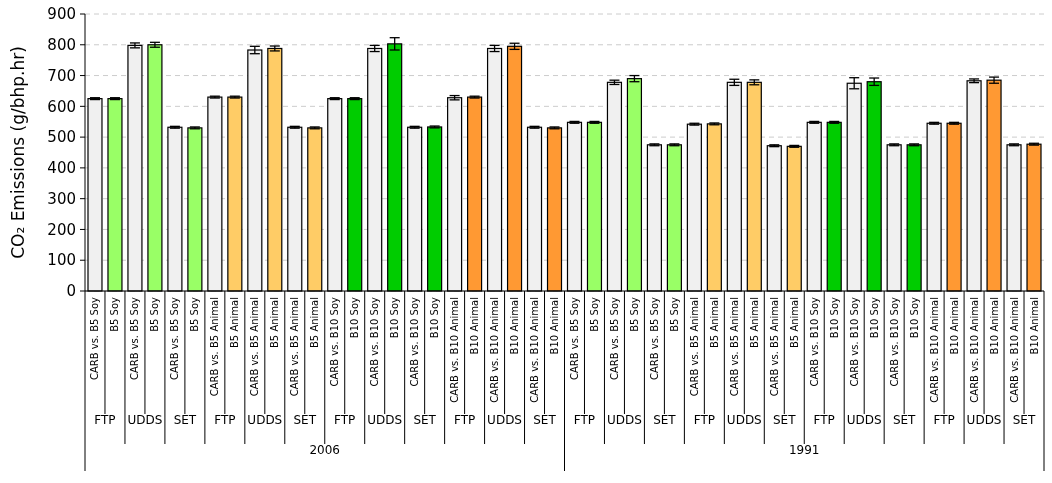  What do you see at coordinates (71, 291) in the screenshot?
I see `y-tick-label: 0` at bounding box center [71, 291].